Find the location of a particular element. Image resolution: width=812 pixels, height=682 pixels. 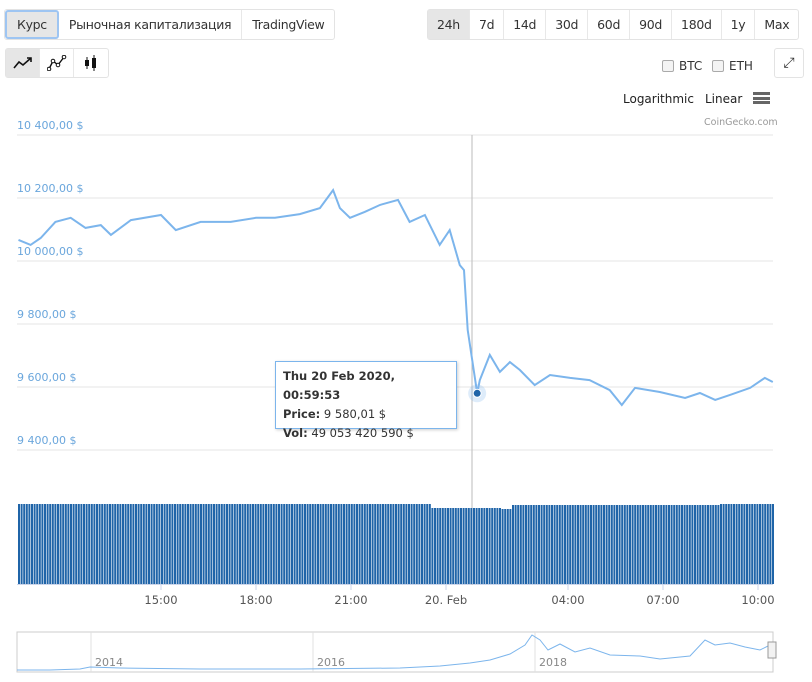

range-180d: 180d is located at coordinates (697, 24).